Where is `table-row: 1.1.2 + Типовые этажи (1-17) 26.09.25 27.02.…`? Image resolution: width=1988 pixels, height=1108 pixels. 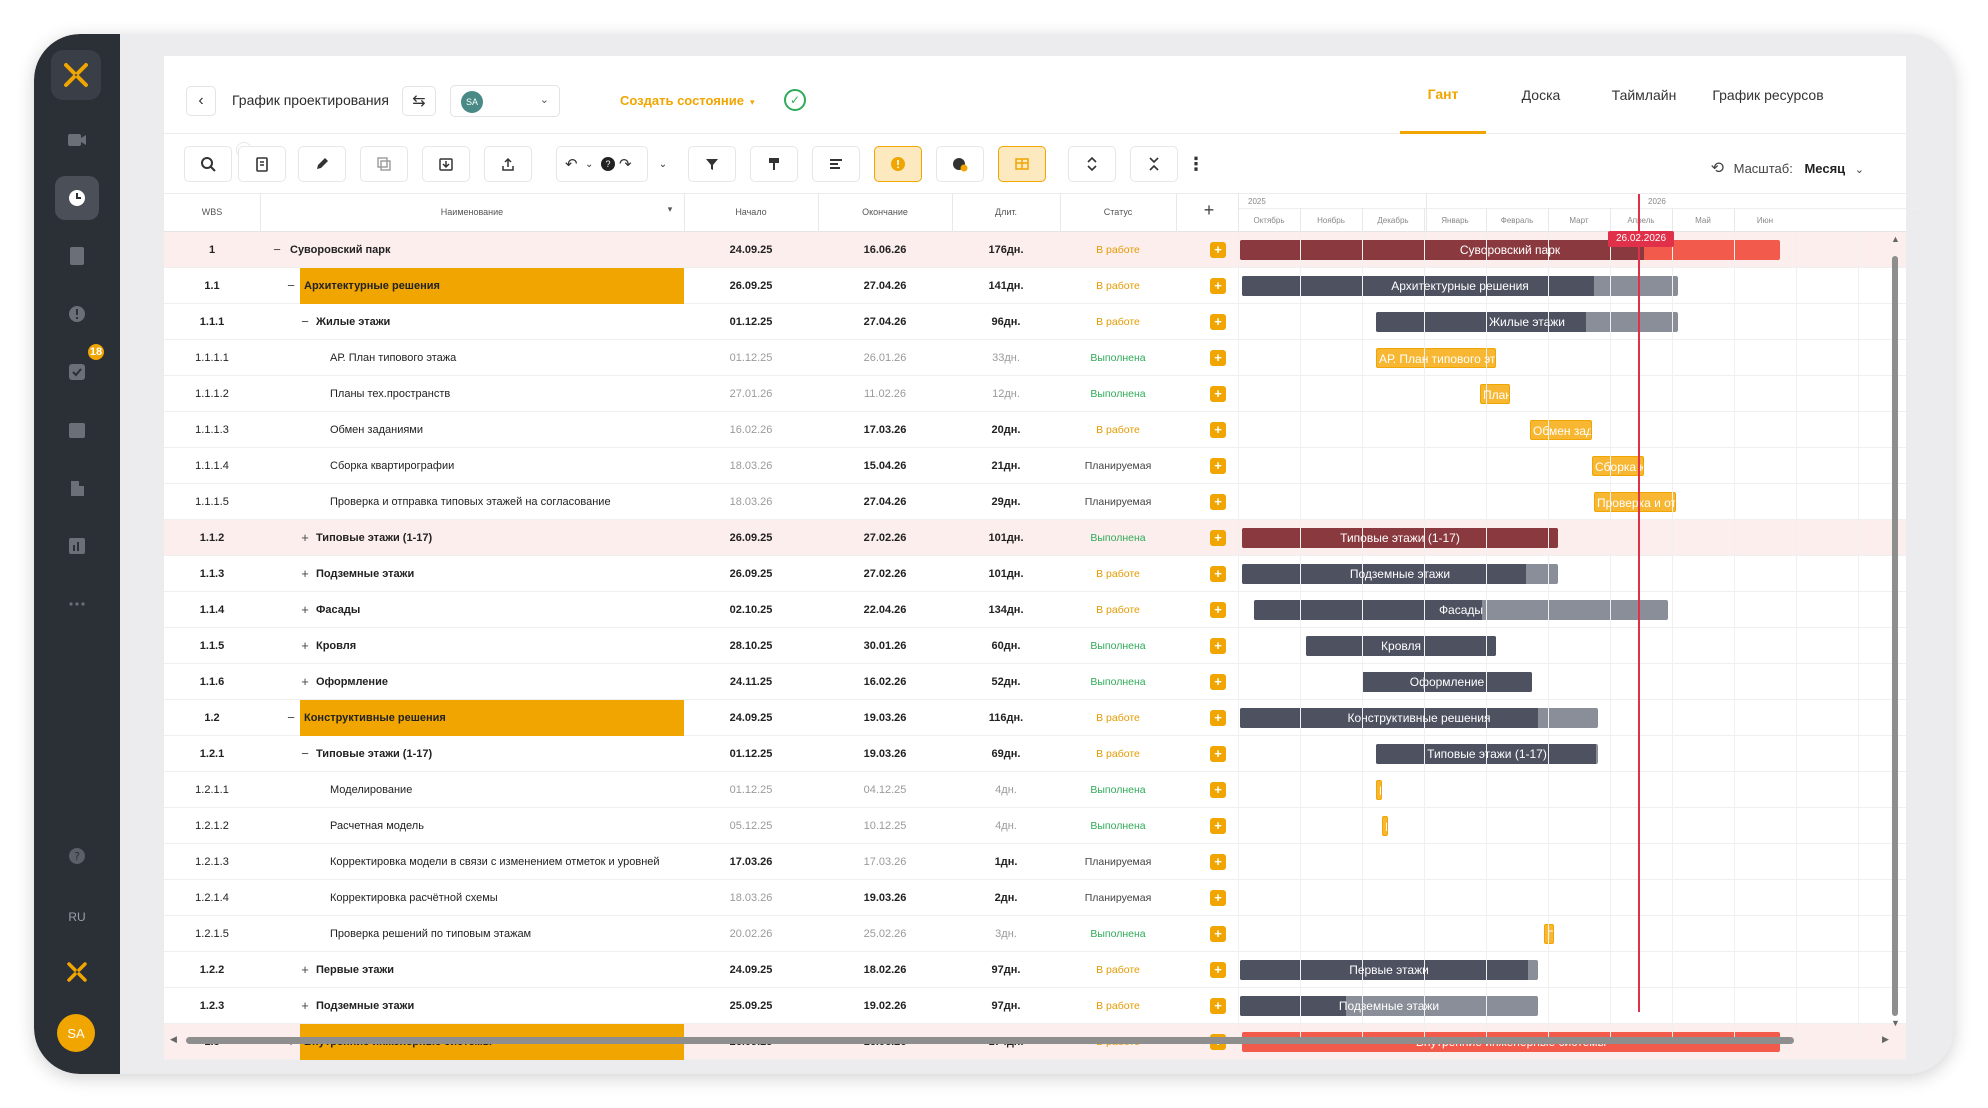 table-row: 1.1.2 + Типовые этажи (1-17) 26.09.25 27.02.… is located at coordinates (1035, 538).